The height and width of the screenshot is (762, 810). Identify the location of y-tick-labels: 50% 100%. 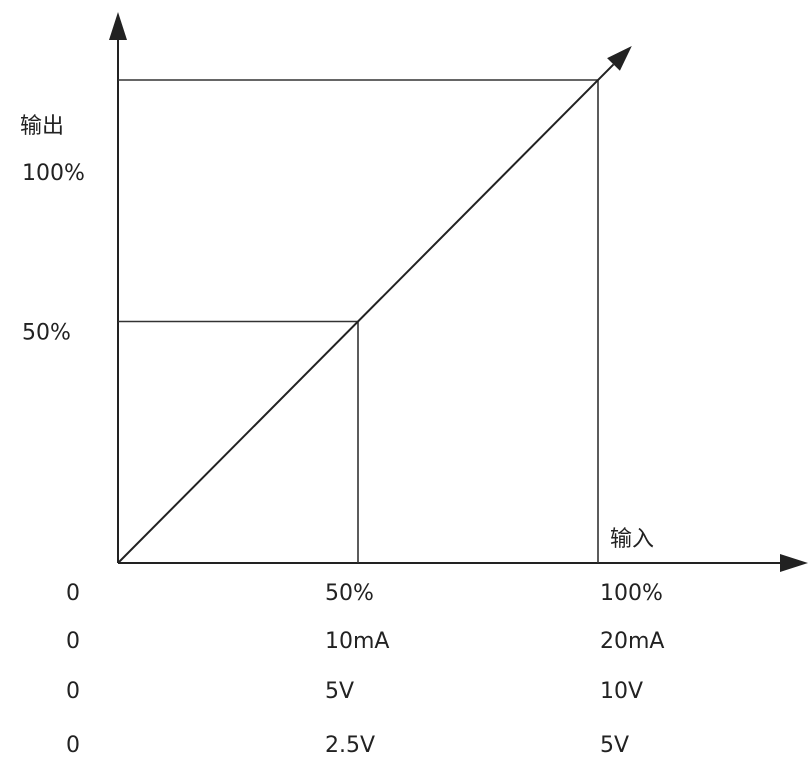
(53, 253).